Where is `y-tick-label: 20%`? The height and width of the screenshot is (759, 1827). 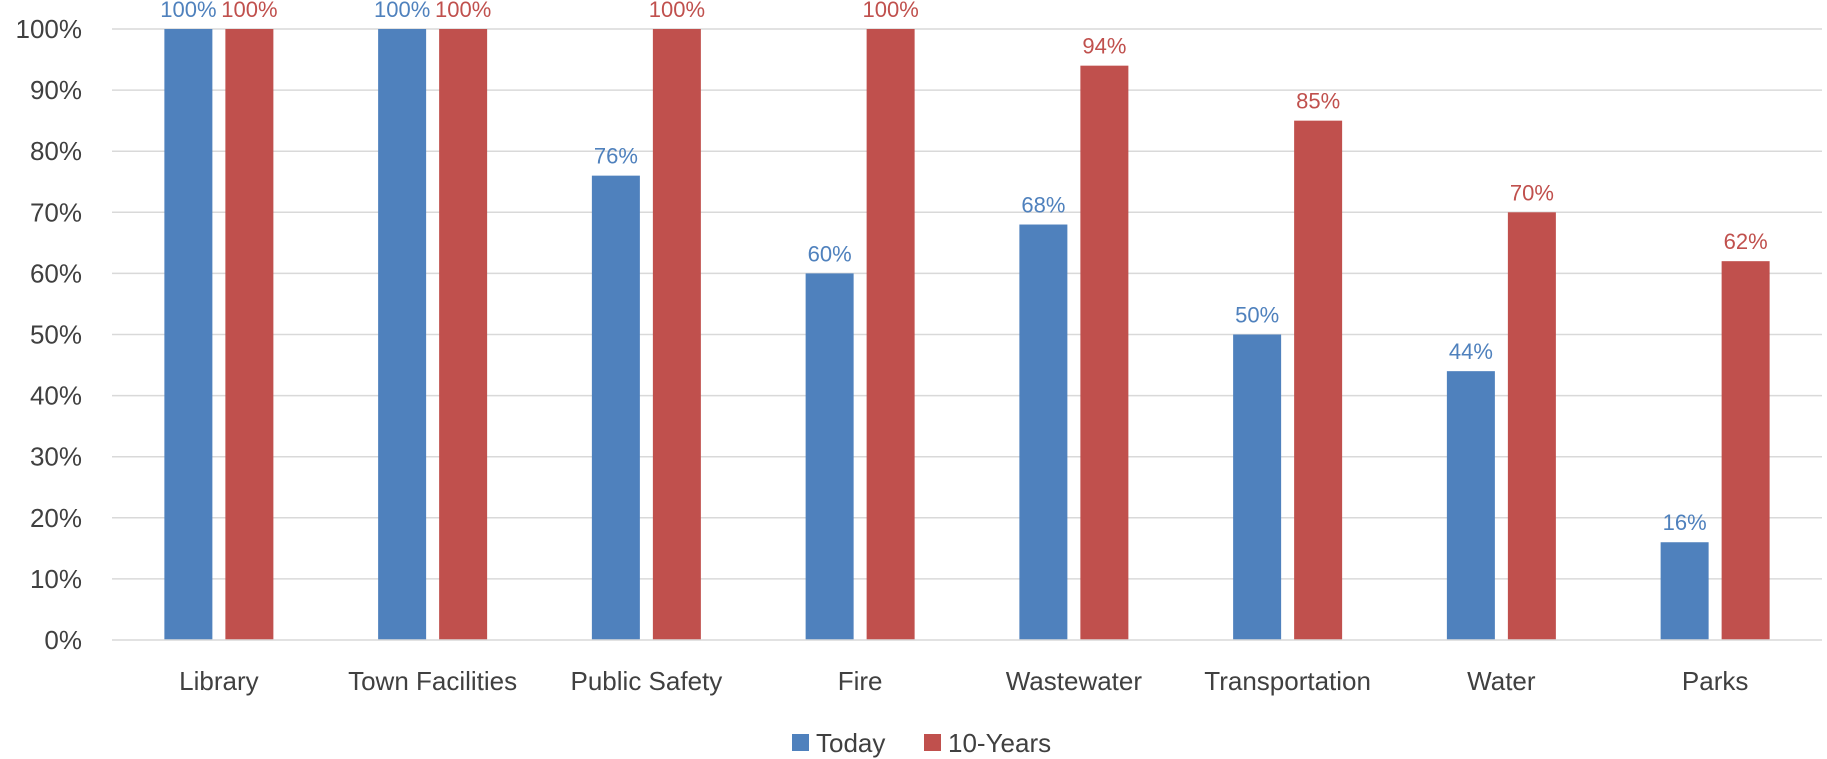
y-tick-label: 20% is located at coordinates (56, 518).